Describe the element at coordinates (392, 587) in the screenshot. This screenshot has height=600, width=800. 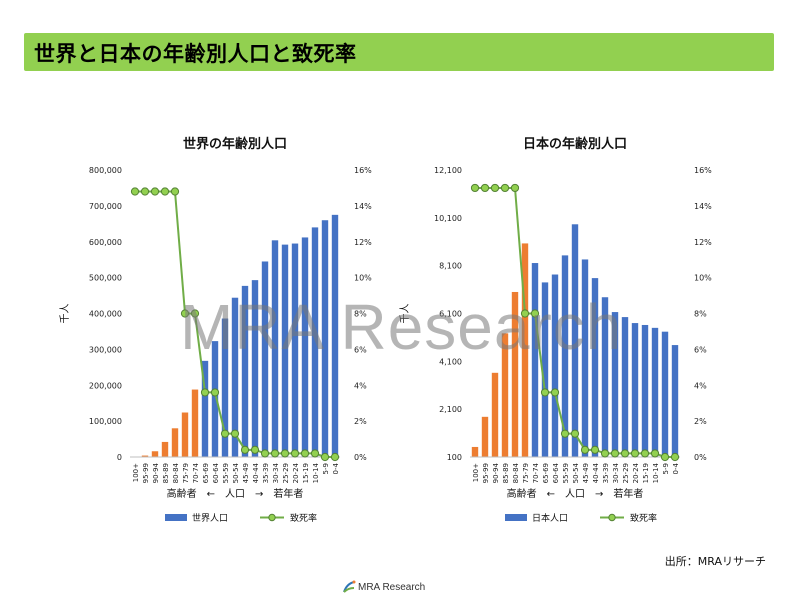
I see `logo-text: MRA Research` at that location.